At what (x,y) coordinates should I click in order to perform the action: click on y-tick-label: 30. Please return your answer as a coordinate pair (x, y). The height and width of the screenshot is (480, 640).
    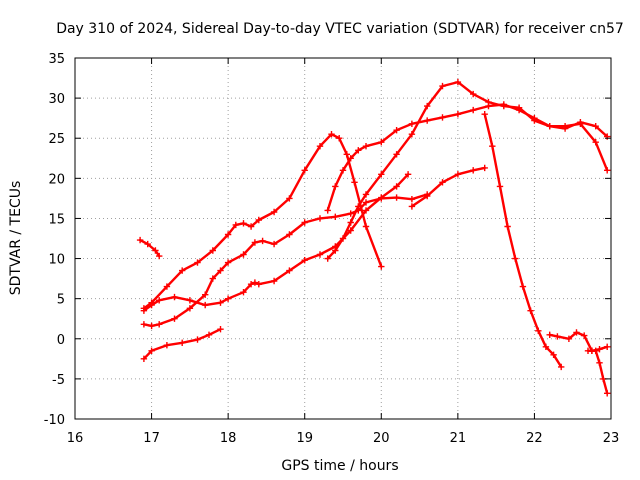
    Looking at the image, I should click on (56, 99).